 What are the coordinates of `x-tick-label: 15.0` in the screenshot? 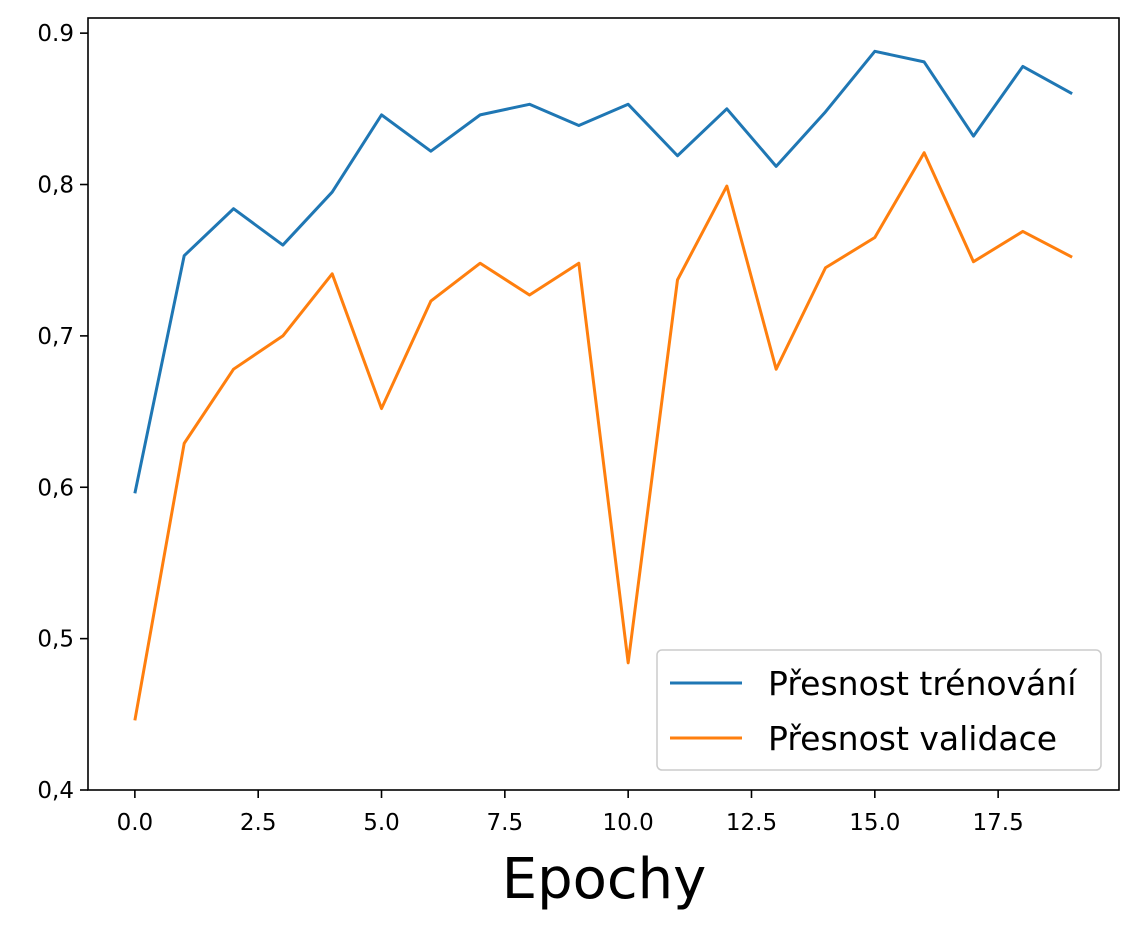 It's located at (874, 823).